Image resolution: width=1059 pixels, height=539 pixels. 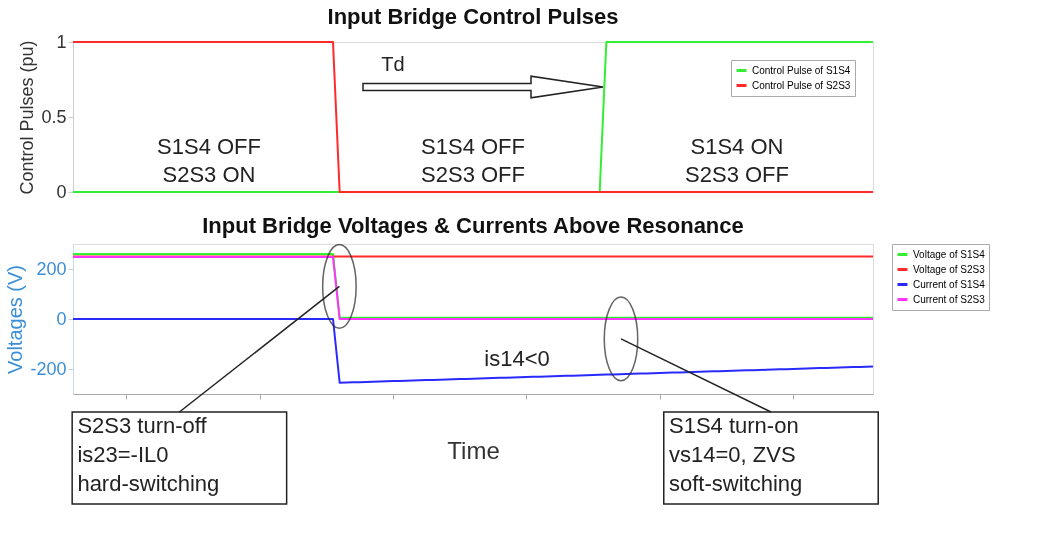 I want to click on y-axis-title: Control Pulses (pu), so click(x=27, y=117).